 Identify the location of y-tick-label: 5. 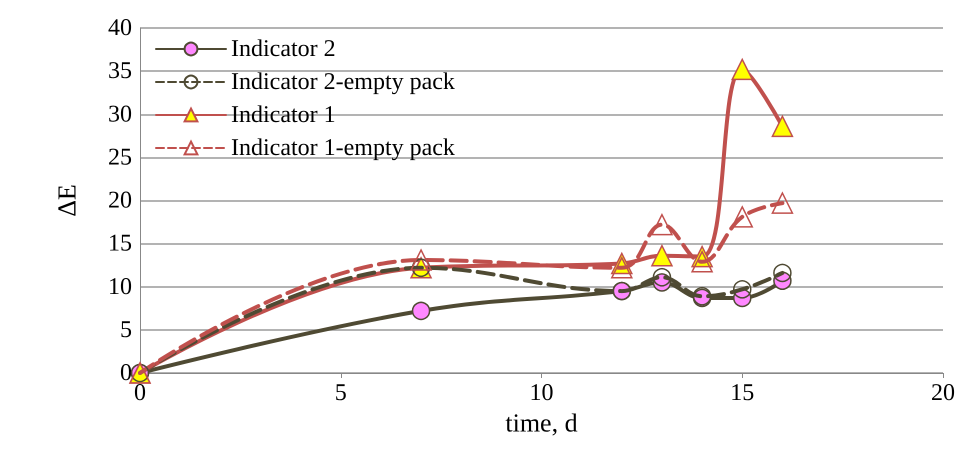
(126, 329).